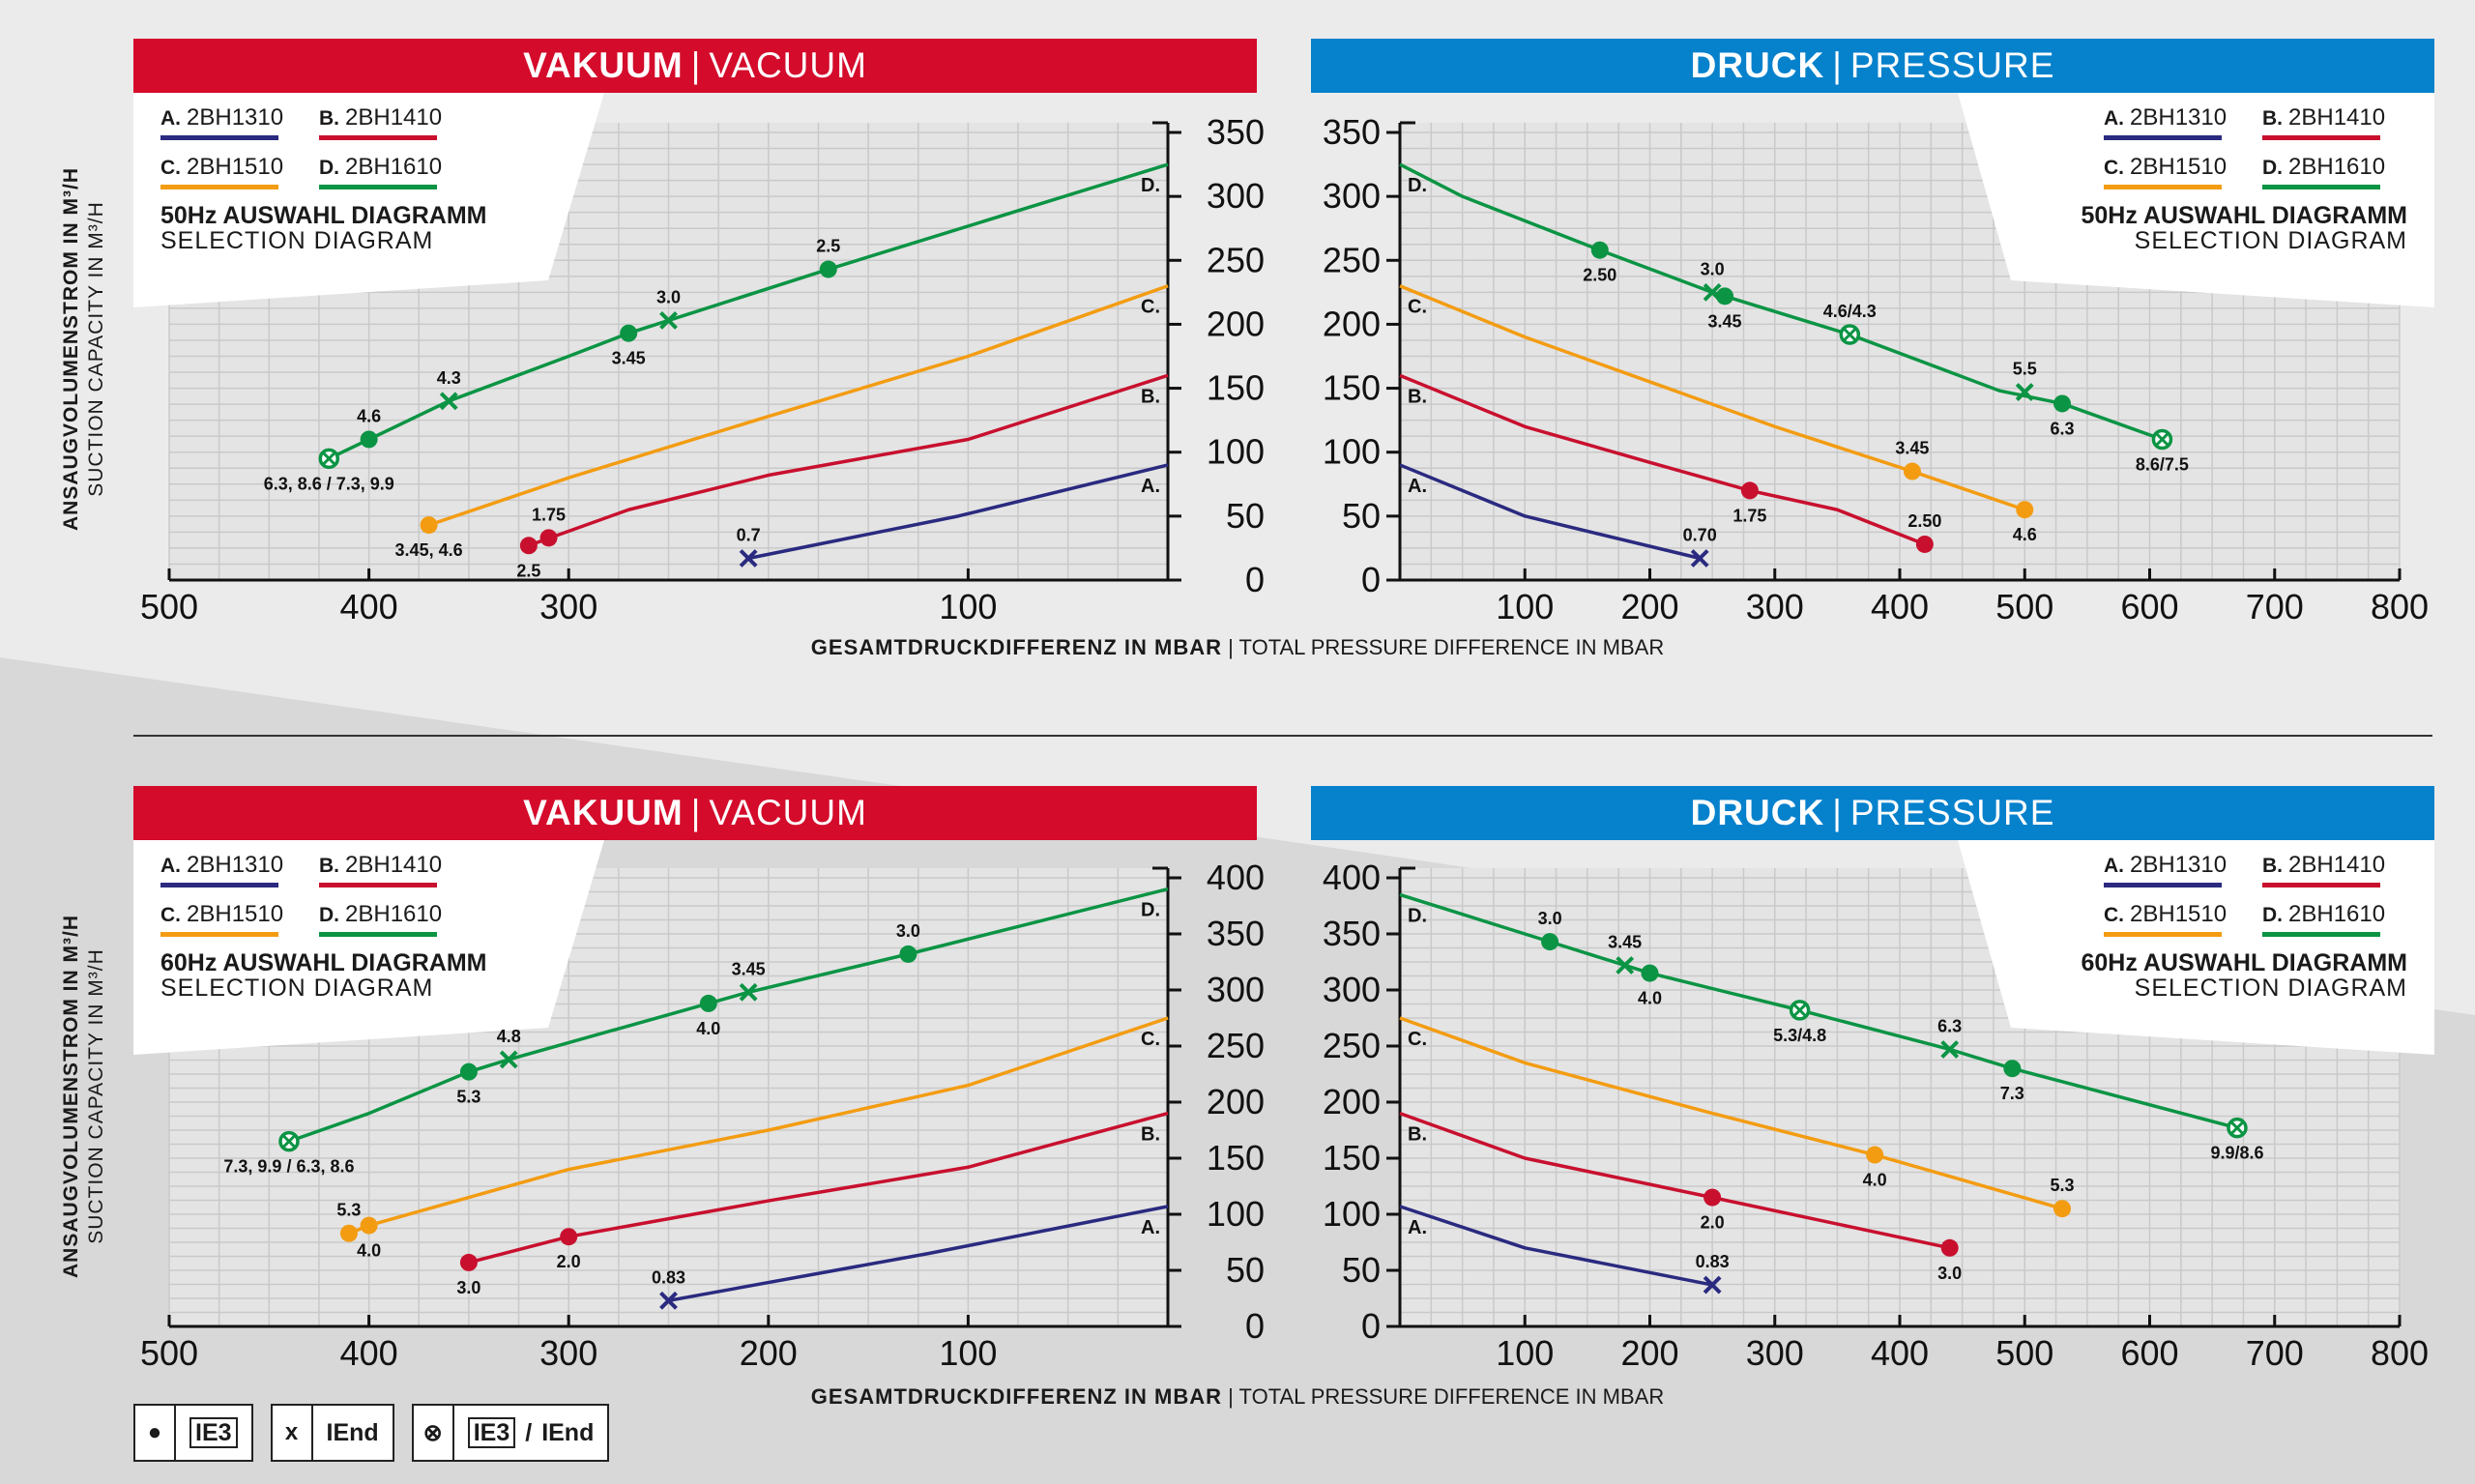  What do you see at coordinates (1417, 397) in the screenshot?
I see `series-end-label-b: B.` at bounding box center [1417, 397].